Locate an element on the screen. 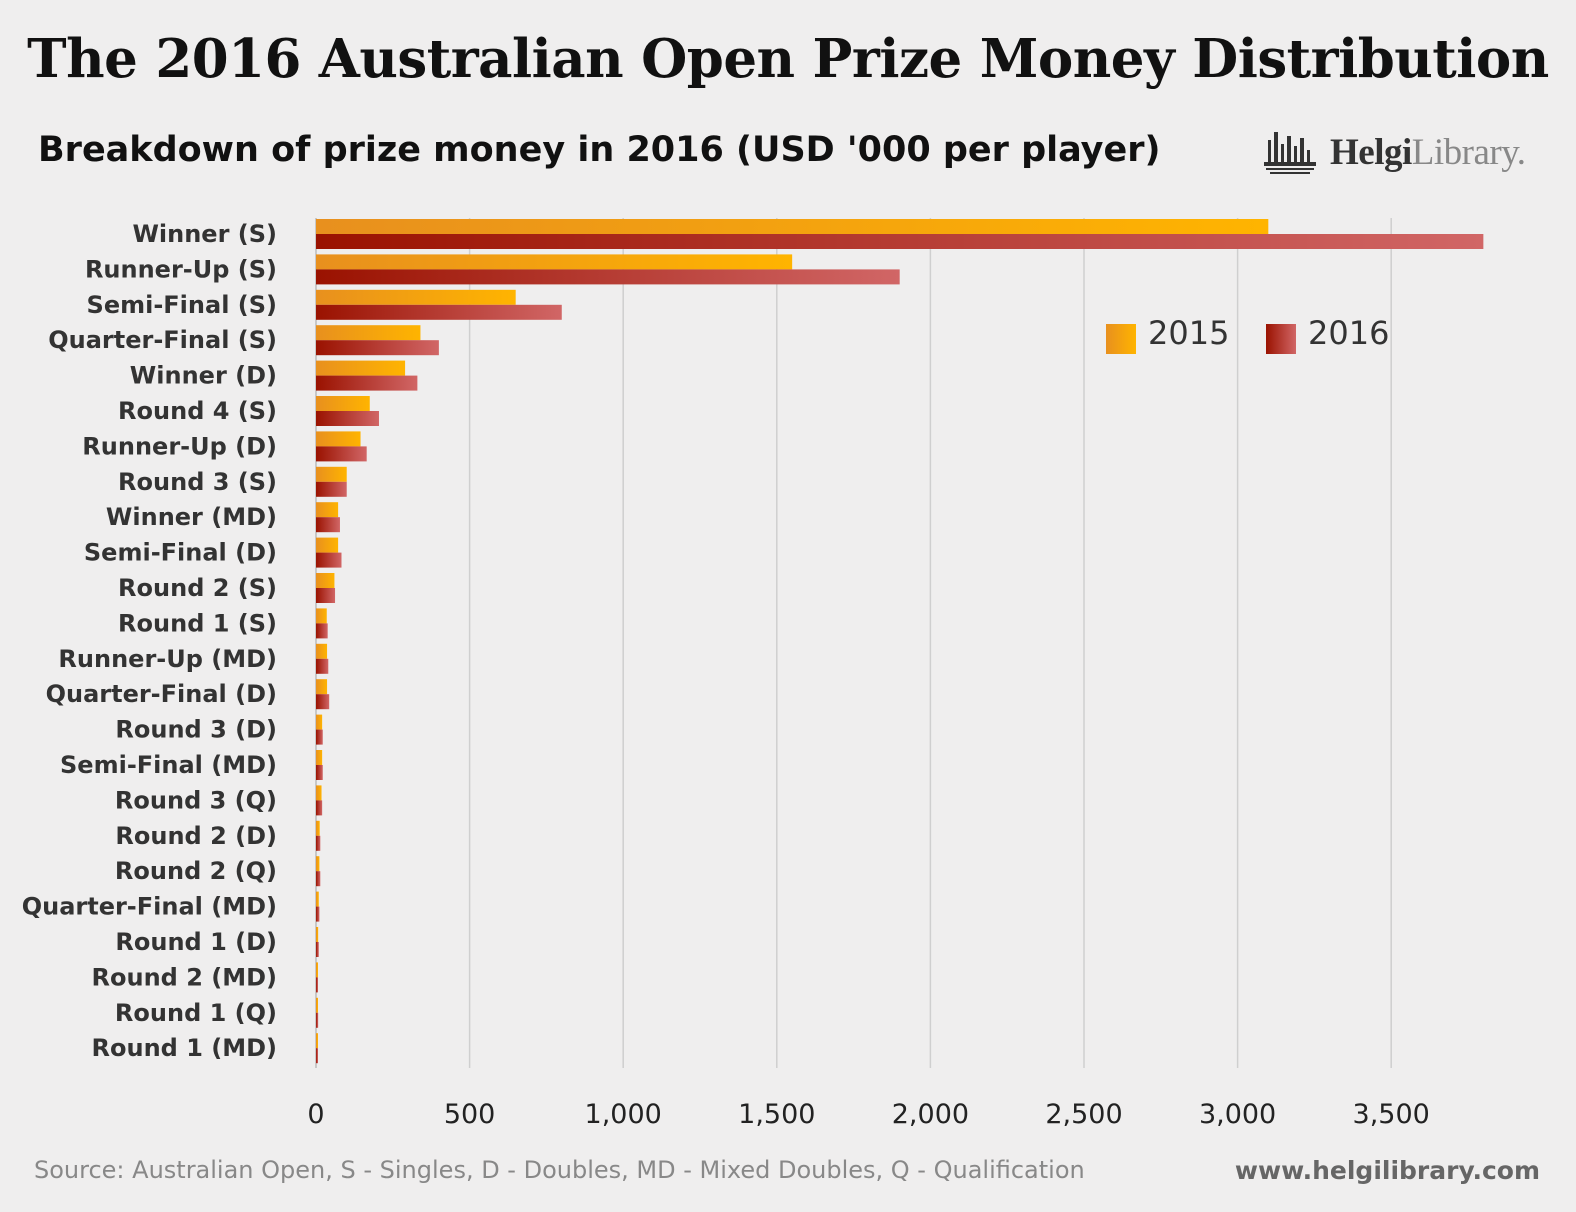 This screenshot has width=1576, height=1212. x-tick-label: 3,500 is located at coordinates (1391, 1114).